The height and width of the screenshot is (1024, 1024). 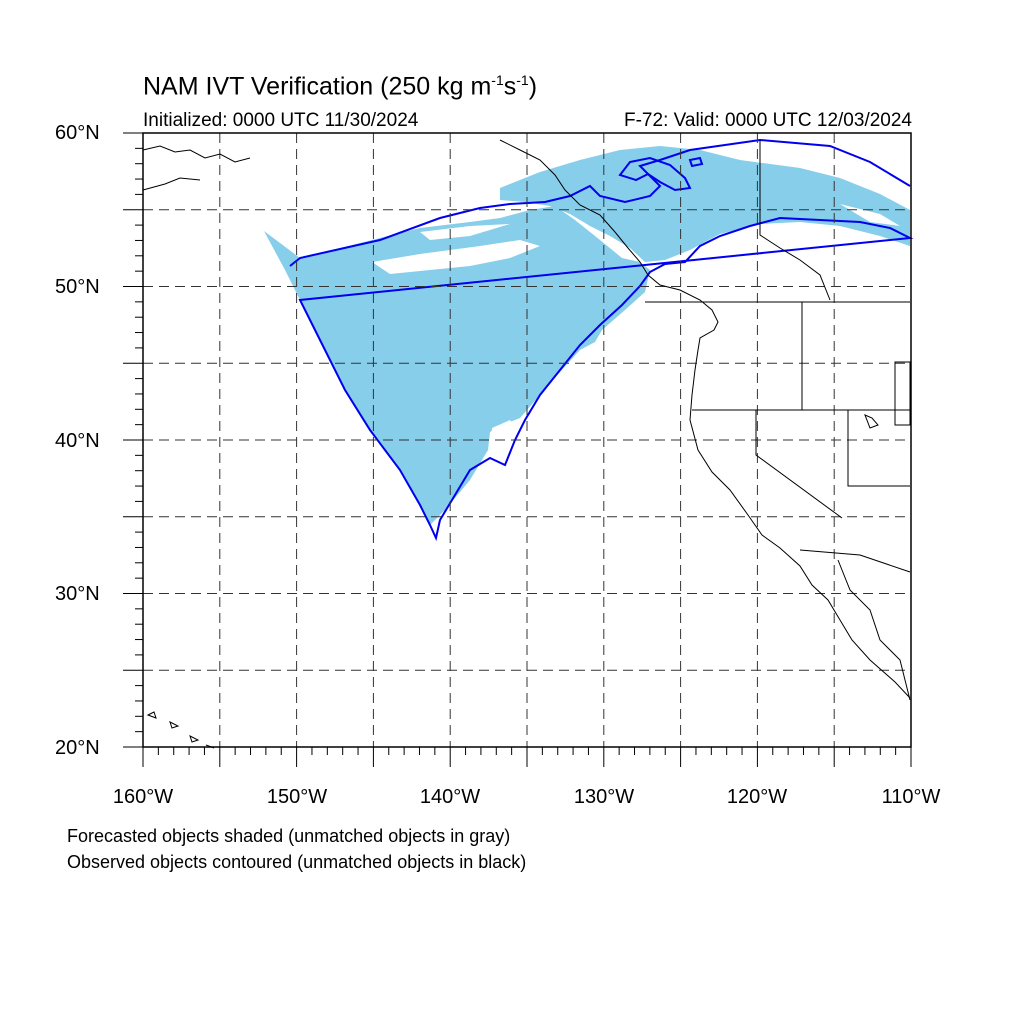 What do you see at coordinates (457, 365) in the screenshot?
I see `forecast-object-main` at bounding box center [457, 365].